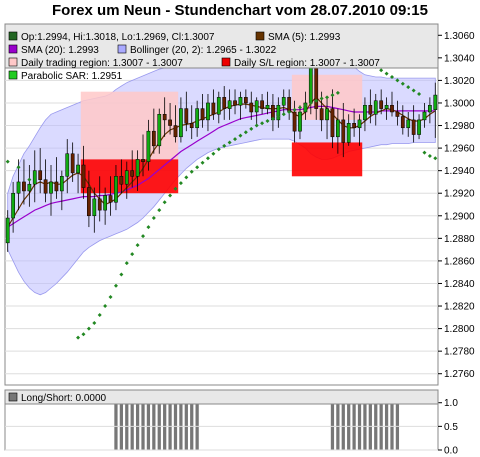 The height and width of the screenshot is (457, 480). Describe the element at coordinates (451, 403) in the screenshot. I see `sub-y-tick-label: 1.0` at that location.